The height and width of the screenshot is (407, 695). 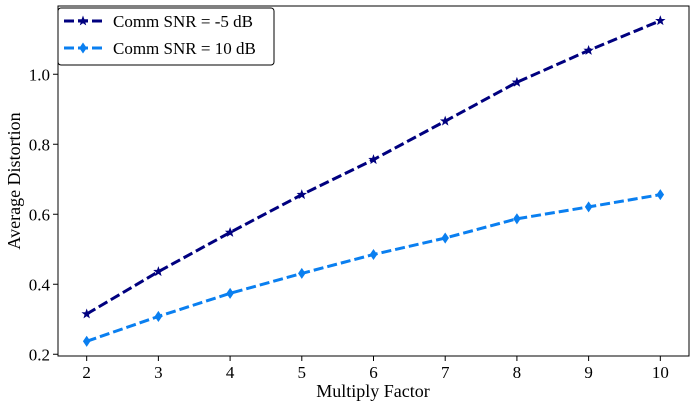 I want to click on legend-entry: Comm SNR = -5 dB, so click(x=158, y=21).